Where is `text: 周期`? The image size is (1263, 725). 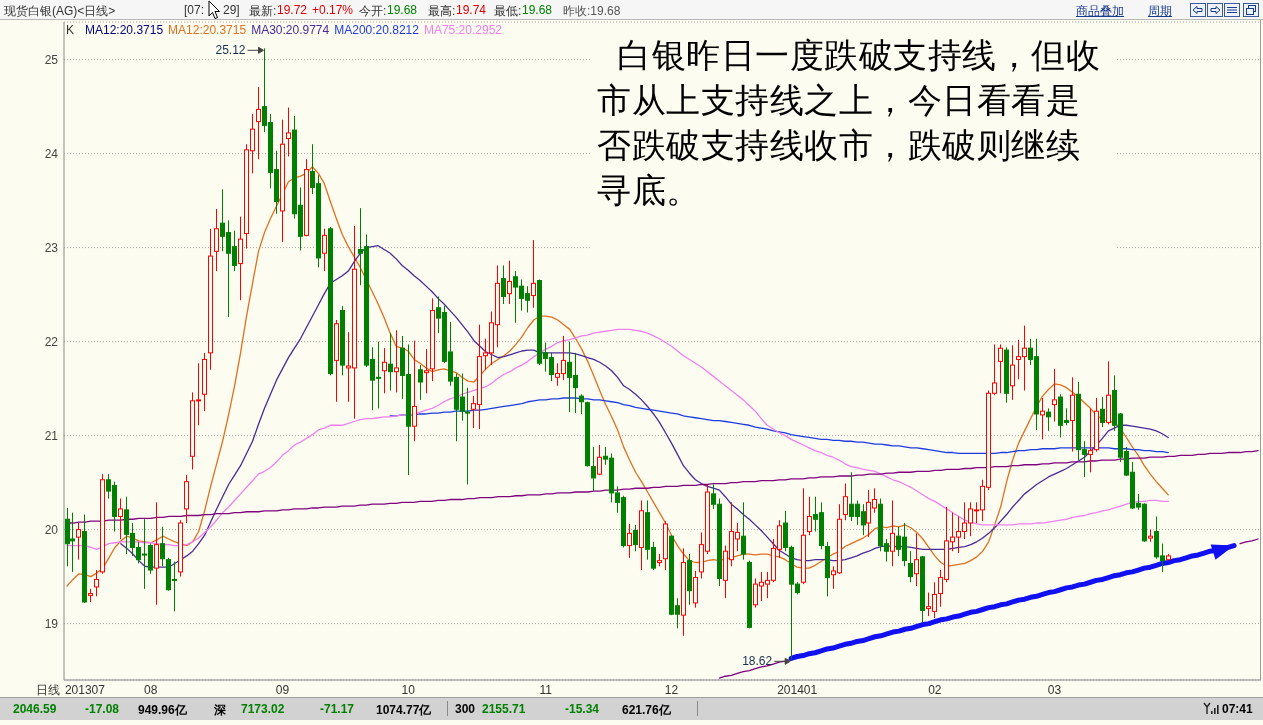
text: 周期 is located at coordinates (1160, 11).